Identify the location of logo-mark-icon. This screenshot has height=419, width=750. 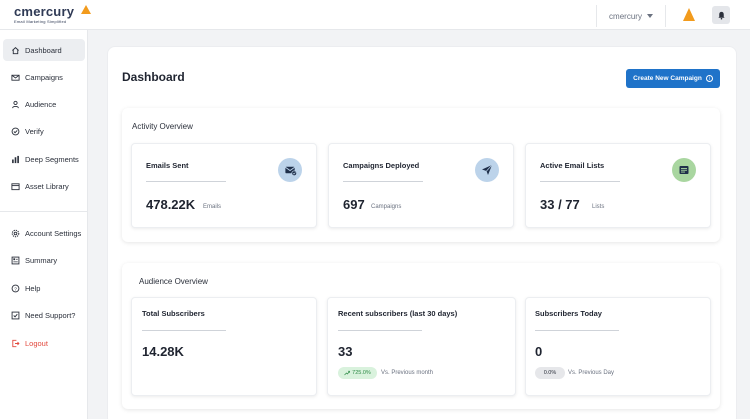
(86, 9).